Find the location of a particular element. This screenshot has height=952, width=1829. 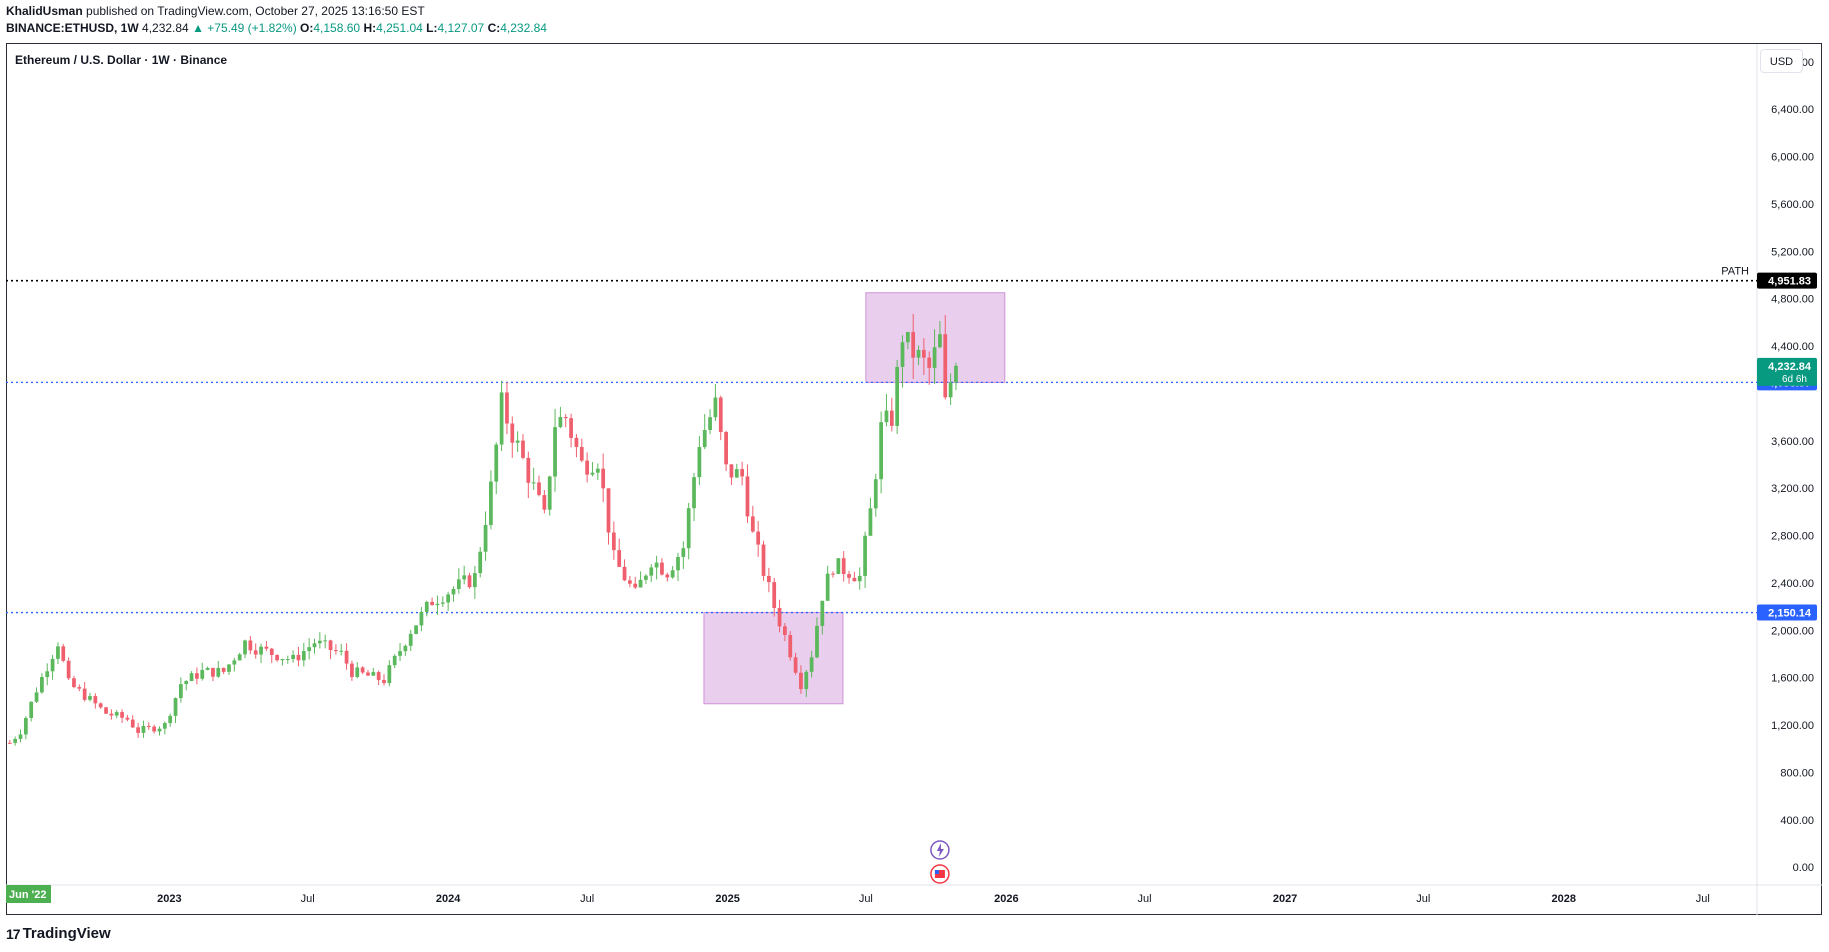

author-name: KhalidUsman is located at coordinates (44, 11).